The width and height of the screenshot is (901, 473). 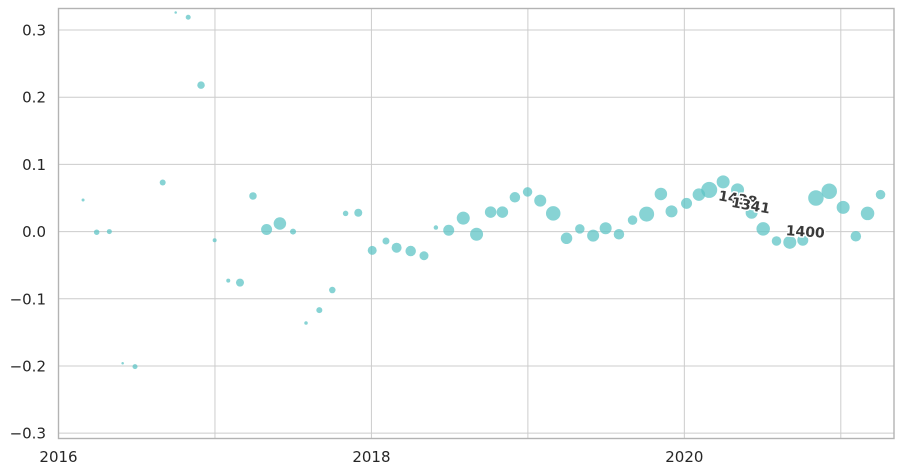 What do you see at coordinates (58, 457) in the screenshot?
I see `x-tick-label: 2016` at bounding box center [58, 457].